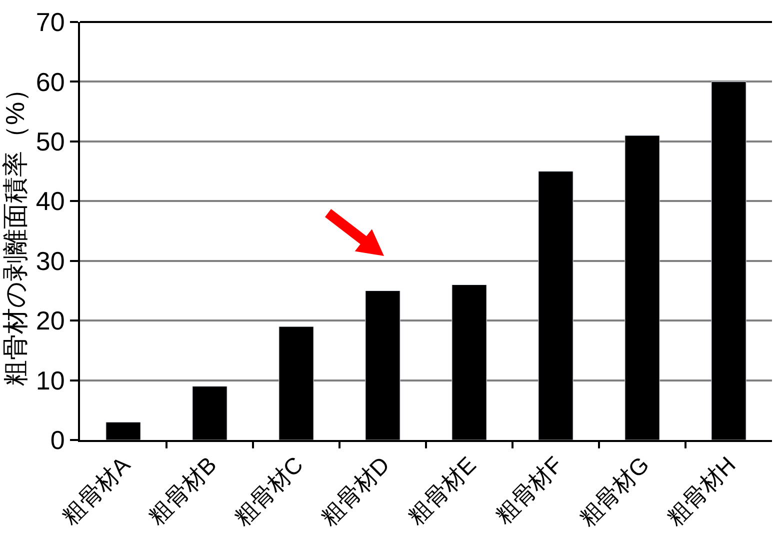 This screenshot has width=776, height=540. Describe the element at coordinates (529, 489) in the screenshot. I see `x-tick-label: 粗骨材F` at that location.